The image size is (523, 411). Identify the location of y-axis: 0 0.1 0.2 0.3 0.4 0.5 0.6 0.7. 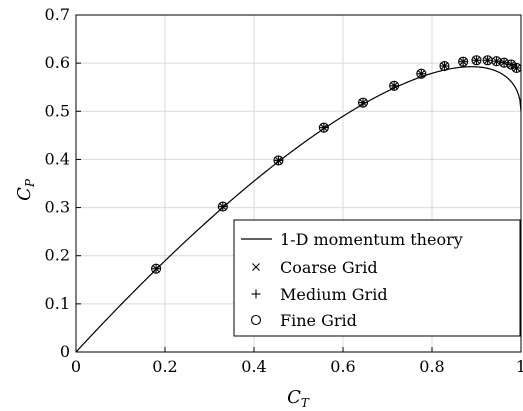
(63, 183).